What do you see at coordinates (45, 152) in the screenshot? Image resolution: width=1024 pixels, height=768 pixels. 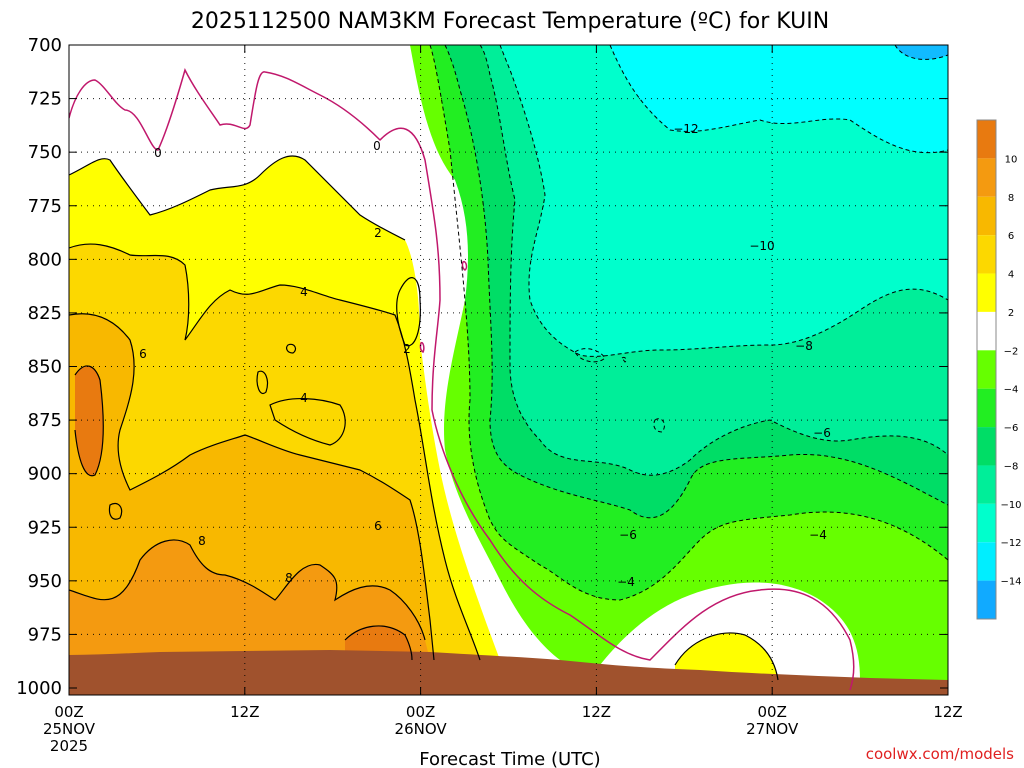 I see `y-tick-label: 750` at bounding box center [45, 152].